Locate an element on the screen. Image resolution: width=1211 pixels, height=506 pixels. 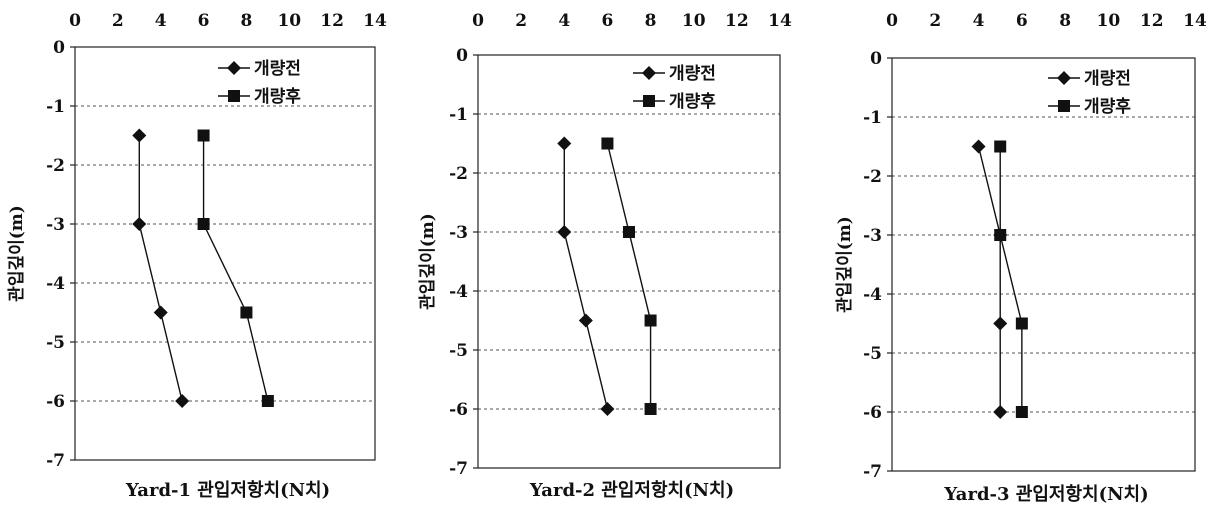
x-axis-label: Yard-2 관입저항치(N치) is located at coordinates (631, 490).